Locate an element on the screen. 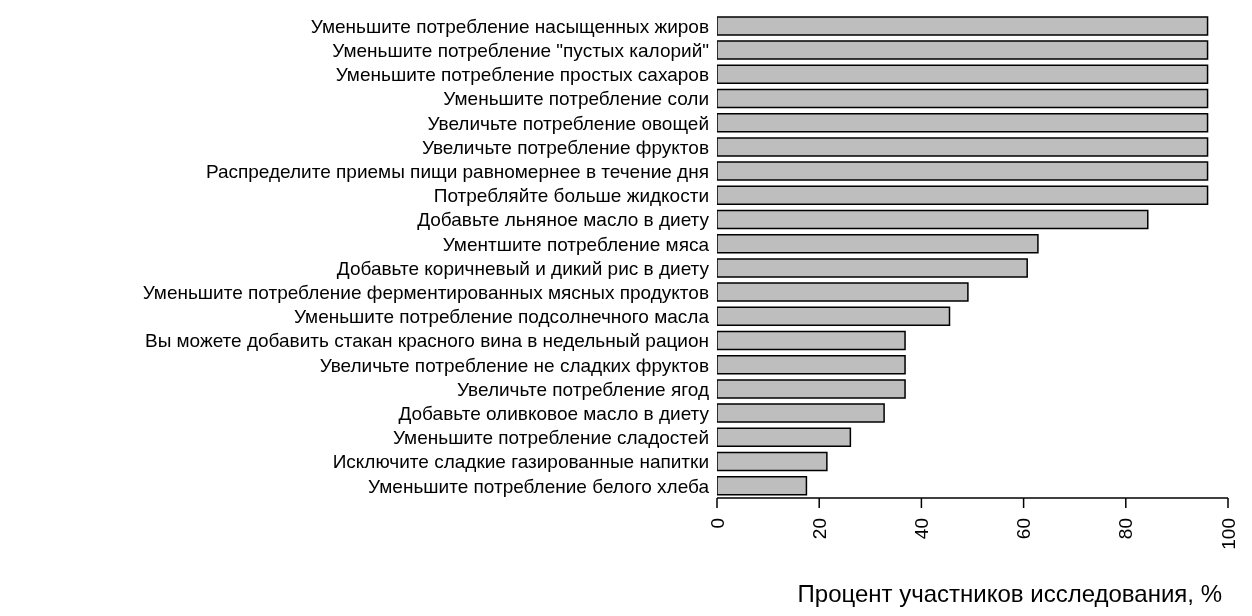 This screenshot has width=1252, height=616. y-tick-label: Исключите сладкие газированные напитки is located at coordinates (520, 462).